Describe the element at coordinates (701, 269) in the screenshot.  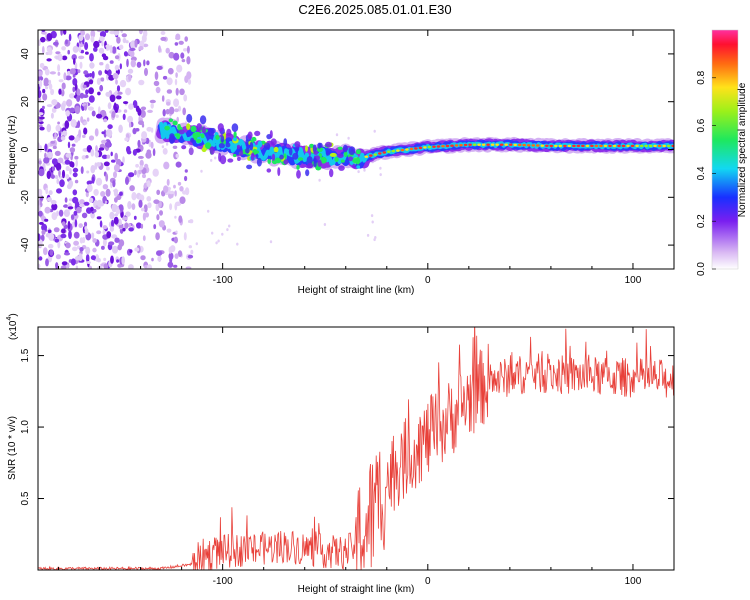
I see `colorbar-tick-label: 0.0` at that location.